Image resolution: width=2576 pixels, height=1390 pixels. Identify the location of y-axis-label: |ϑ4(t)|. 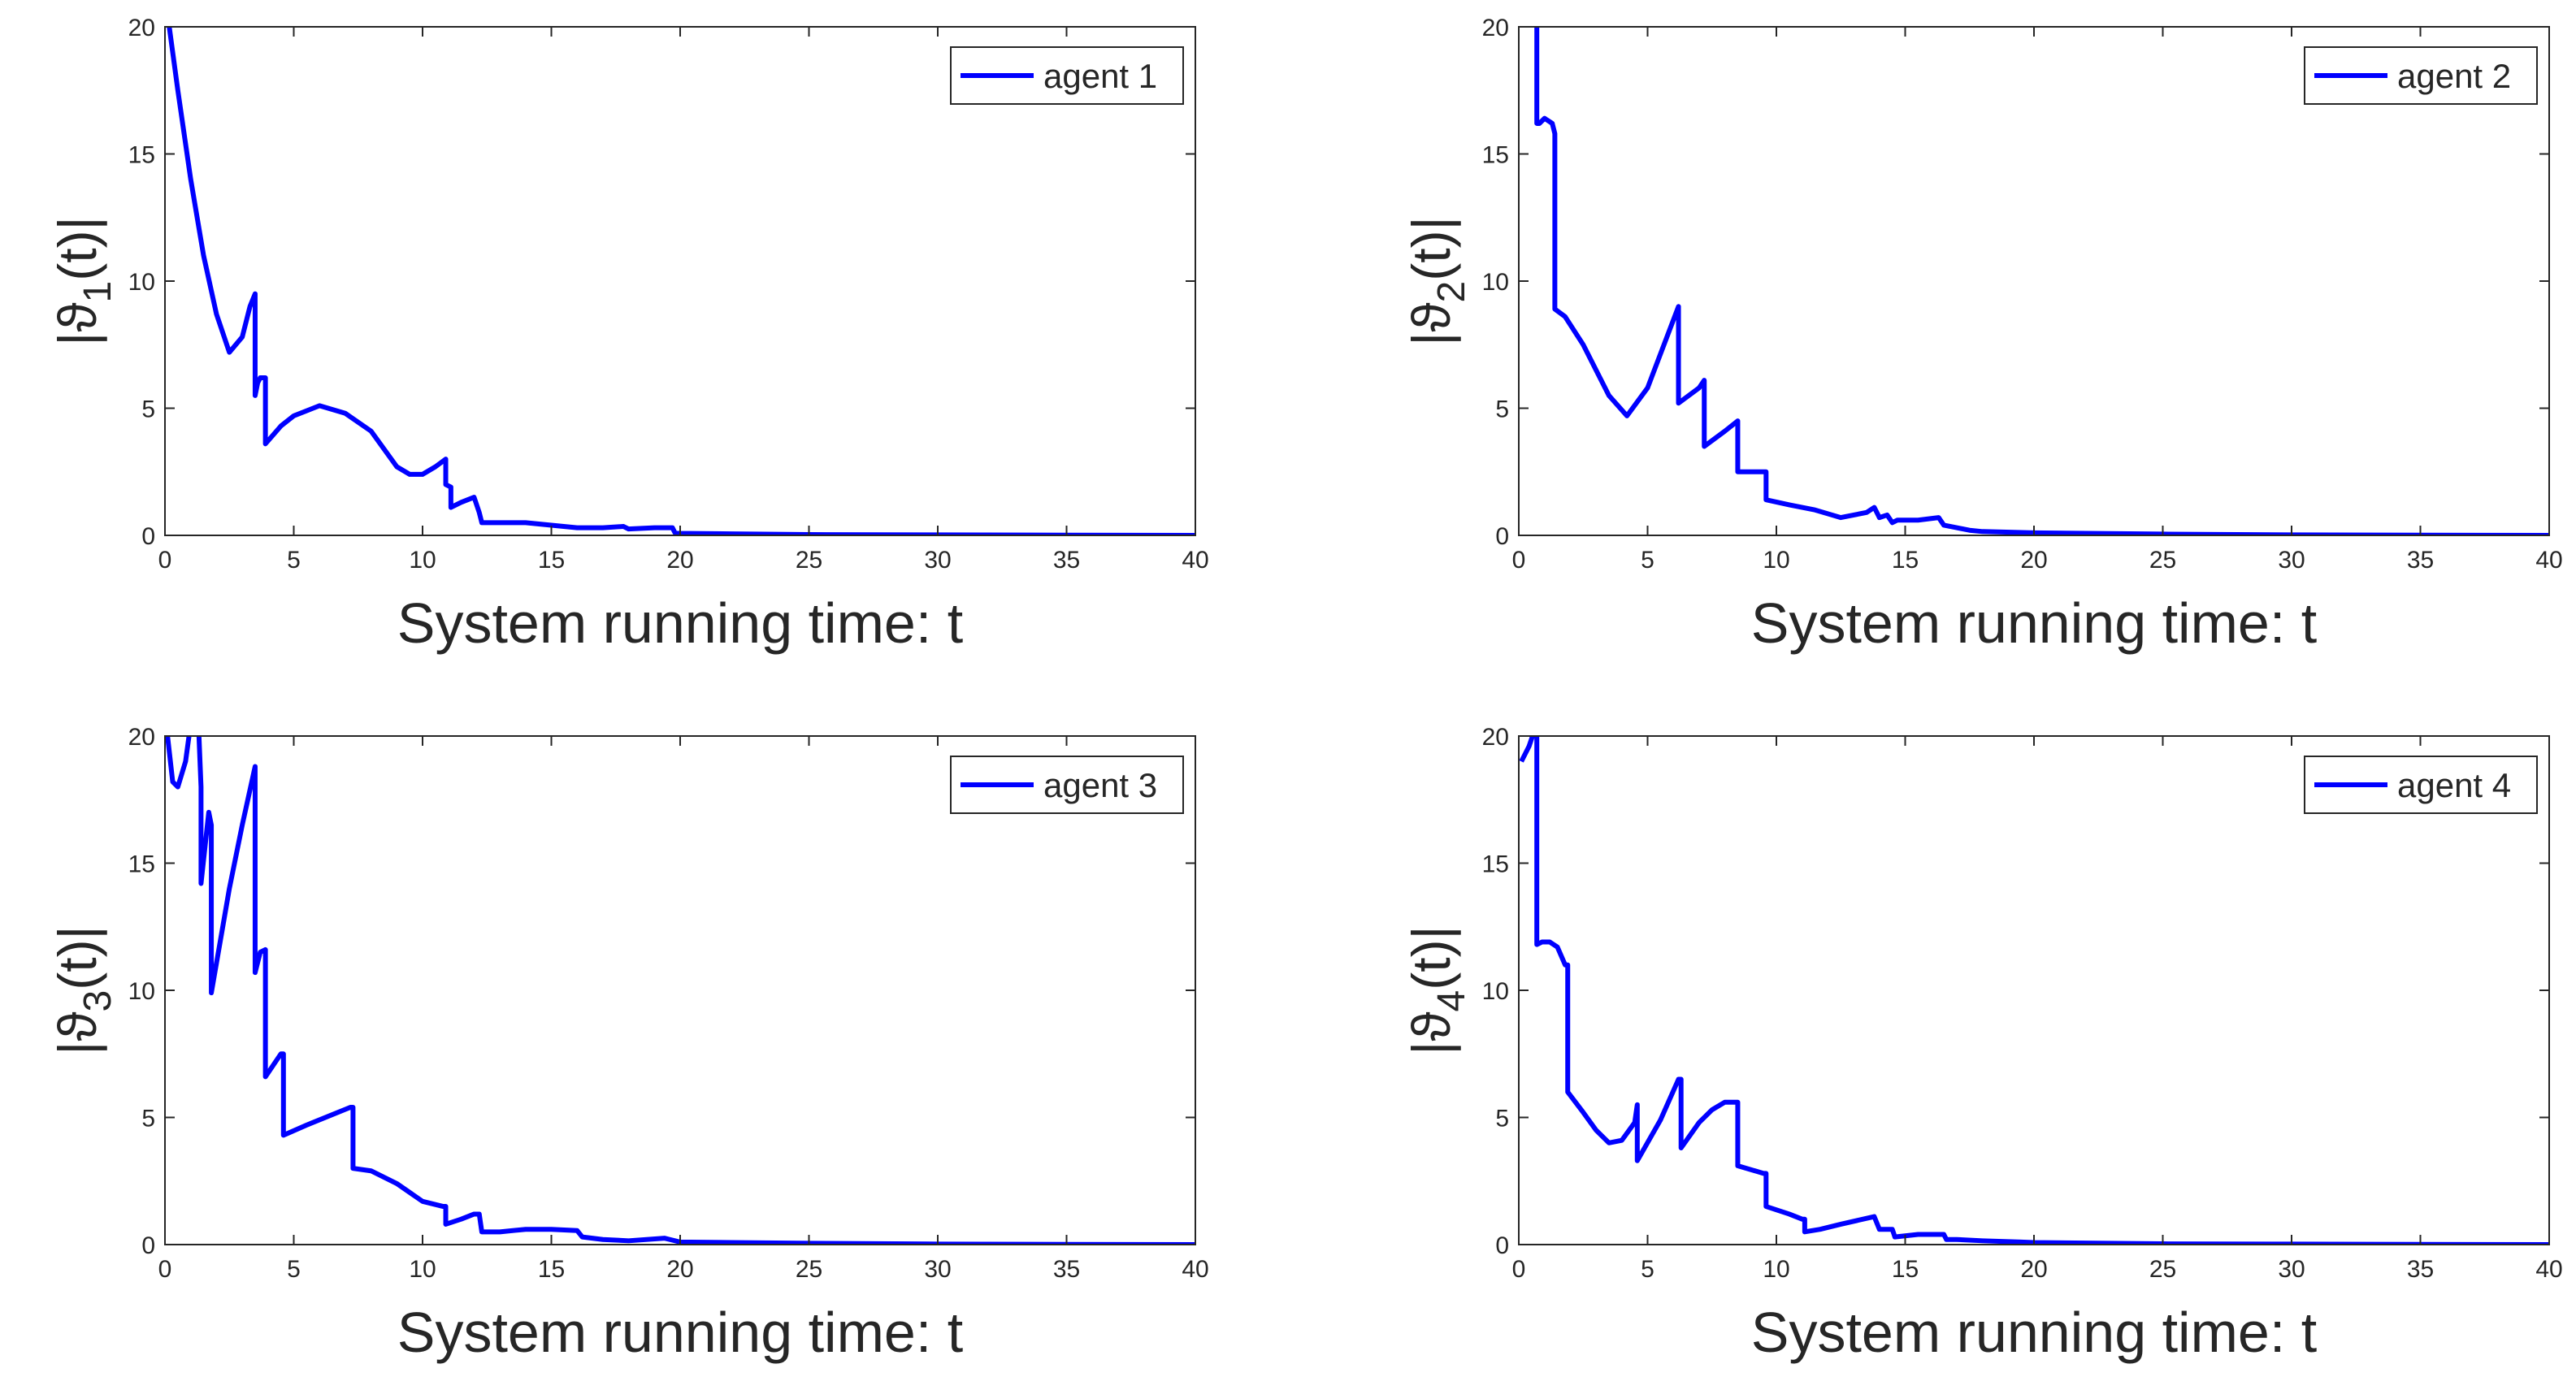
(1437, 989).